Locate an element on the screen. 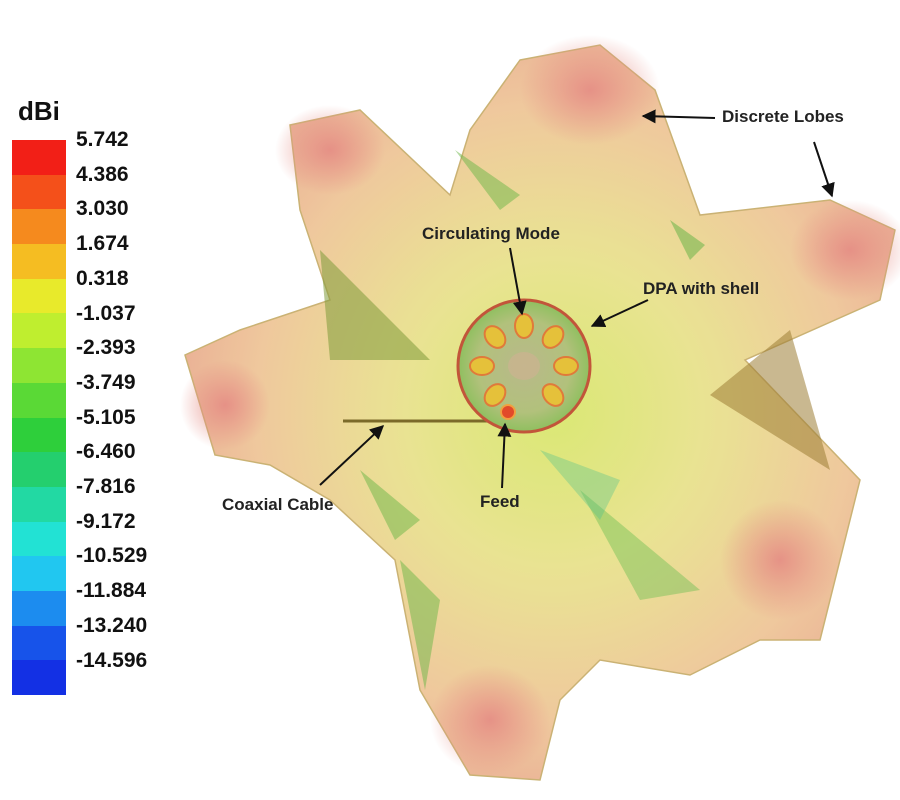 This screenshot has width=900, height=800. colorbar-tick-label: -3.749 is located at coordinates (106, 382).